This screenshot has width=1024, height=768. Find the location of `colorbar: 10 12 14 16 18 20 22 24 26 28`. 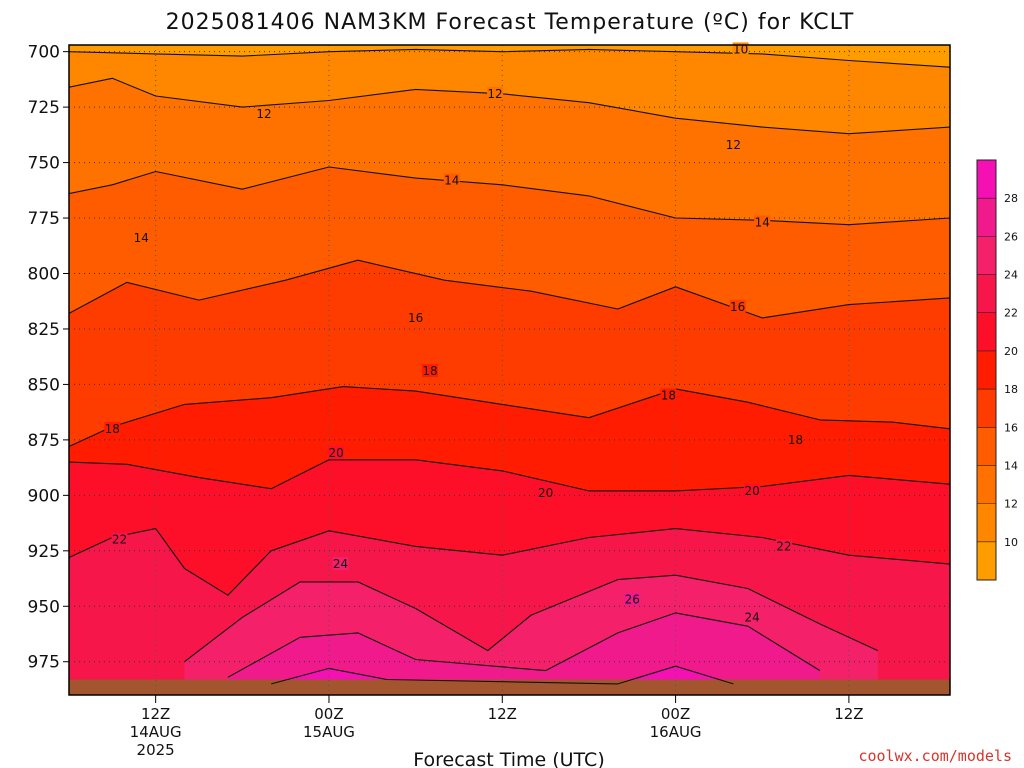

colorbar: 10 12 14 16 18 20 22 24 26 28 is located at coordinates (997, 370).